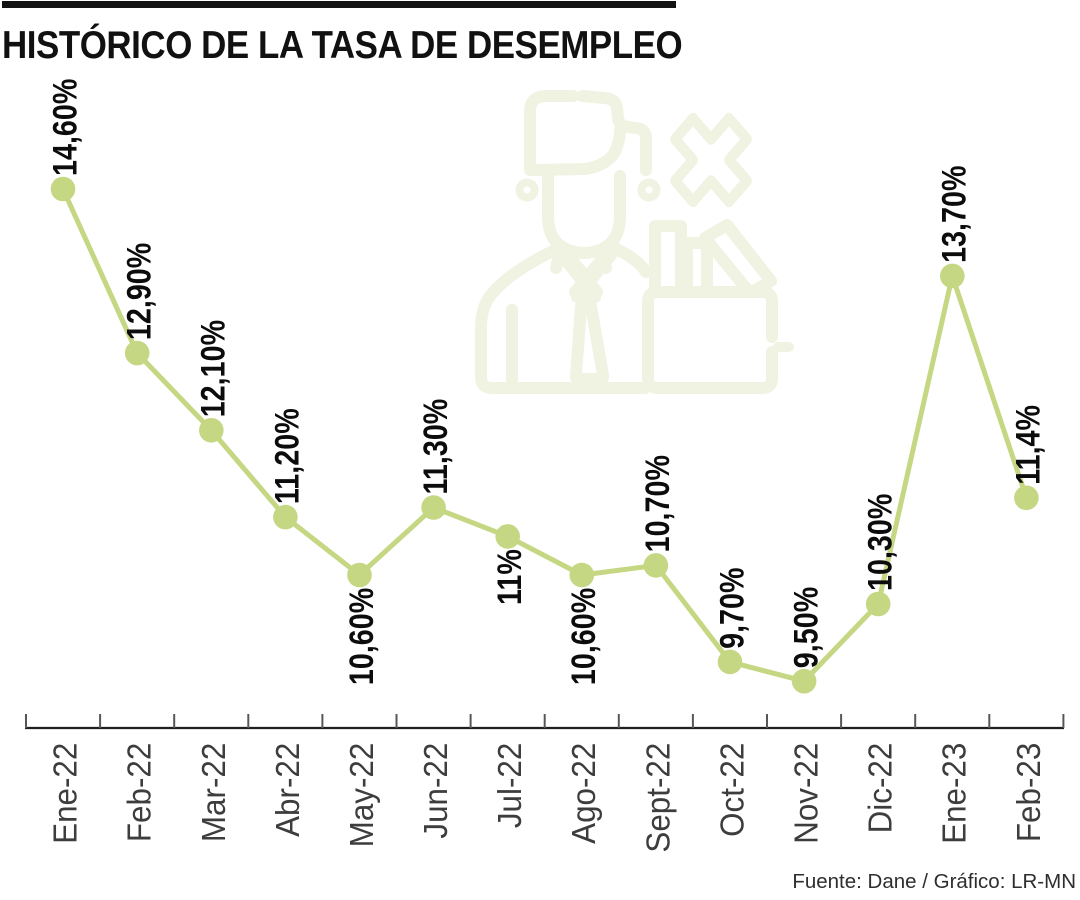 This screenshot has height=900, width=1080. Describe the element at coordinates (880, 542) in the screenshot. I see `svg-text: 10,30%` at that location.